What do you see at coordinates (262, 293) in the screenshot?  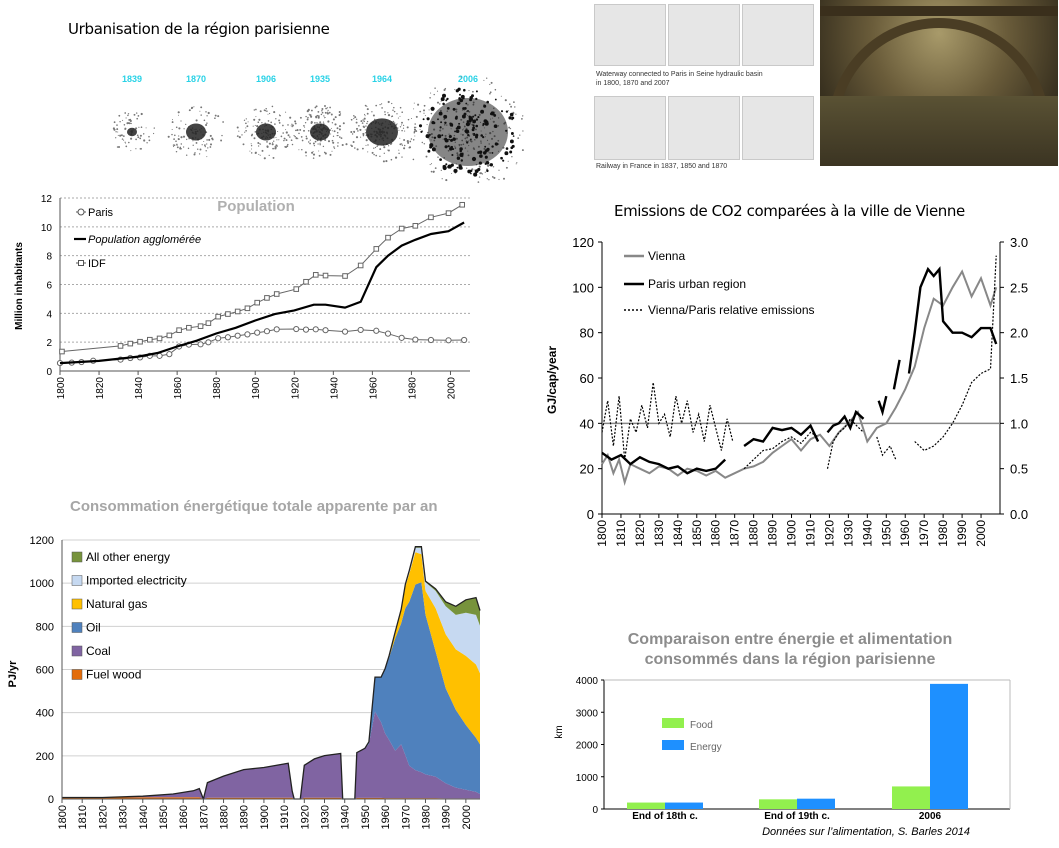 I see `population-series-agglomeree` at bounding box center [262, 293].